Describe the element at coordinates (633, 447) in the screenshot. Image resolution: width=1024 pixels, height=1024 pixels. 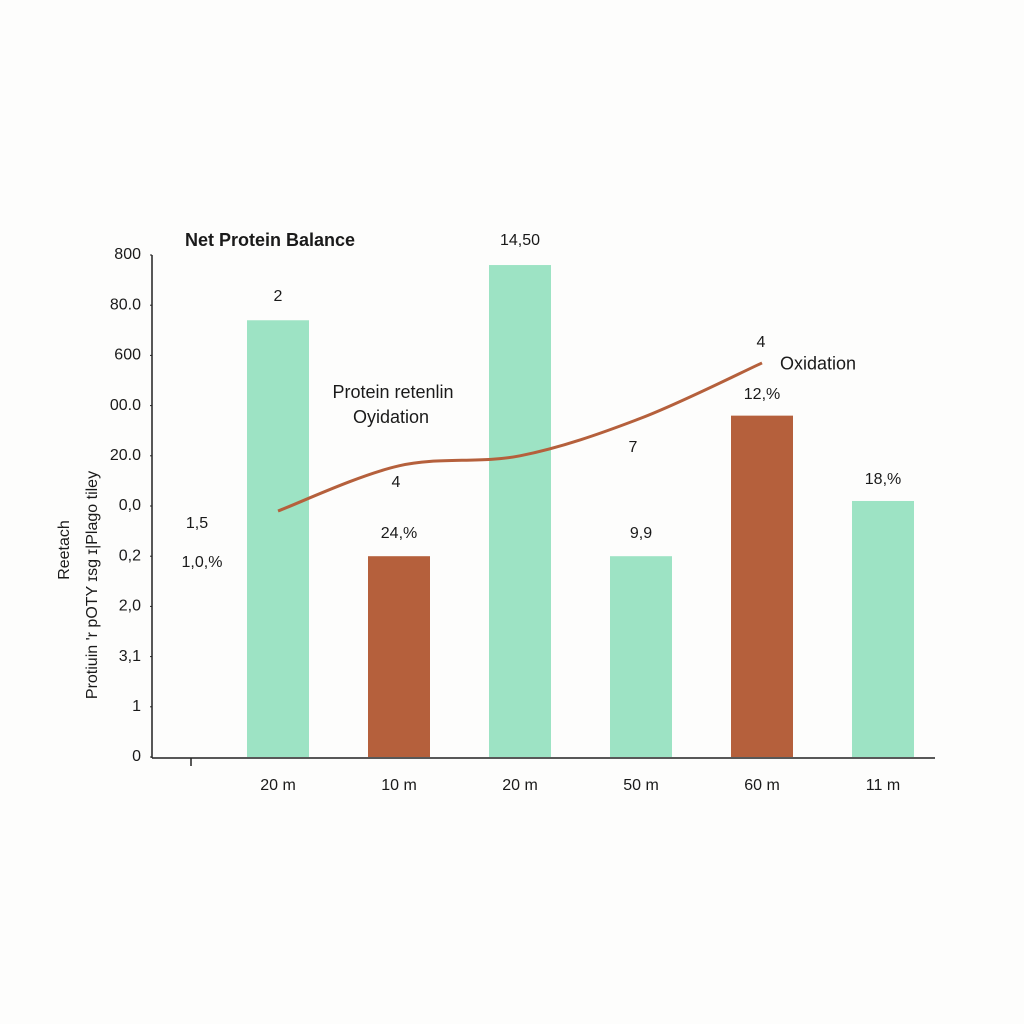
I see `annotation: 7` at that location.